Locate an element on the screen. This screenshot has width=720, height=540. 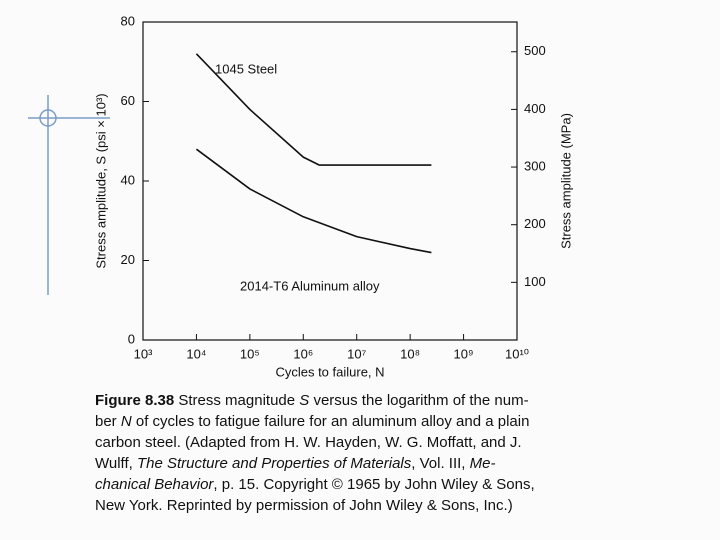
y2-tick-label: 200 is located at coordinates (535, 223).